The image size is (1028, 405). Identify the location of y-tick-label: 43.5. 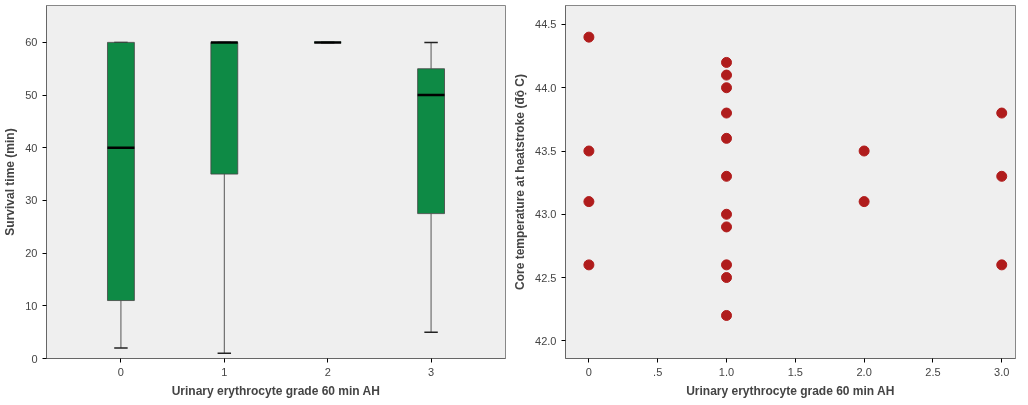
(546, 151).